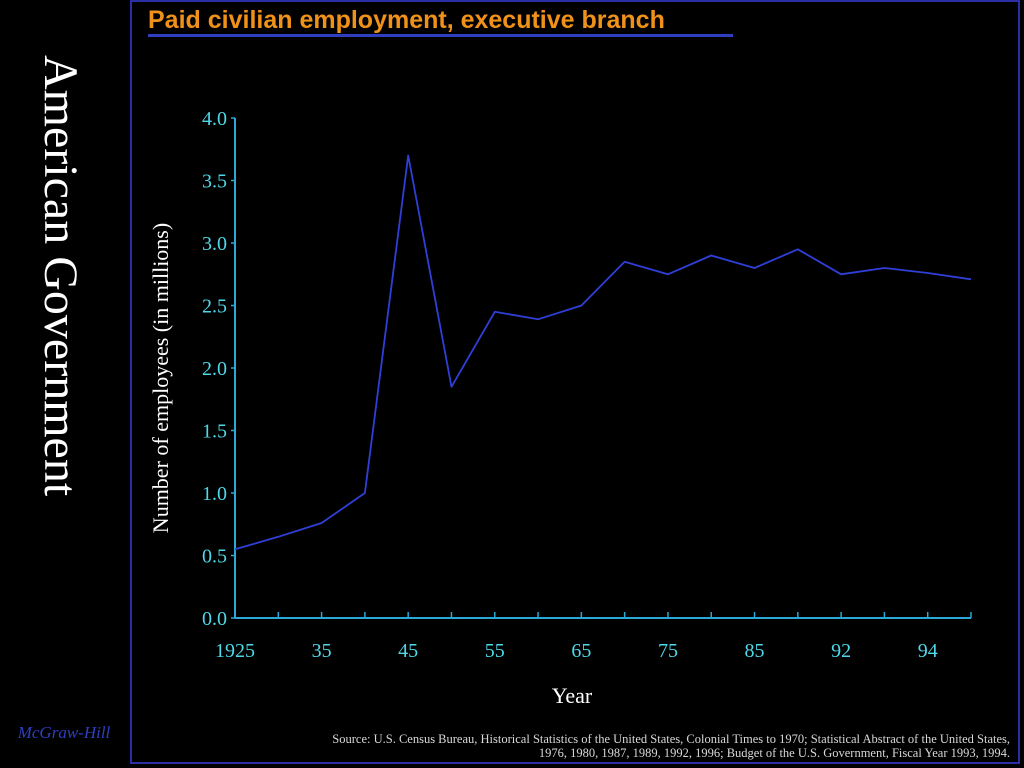 The height and width of the screenshot is (768, 1024). Describe the element at coordinates (572, 695) in the screenshot. I see `x-axis-label: Year` at that location.